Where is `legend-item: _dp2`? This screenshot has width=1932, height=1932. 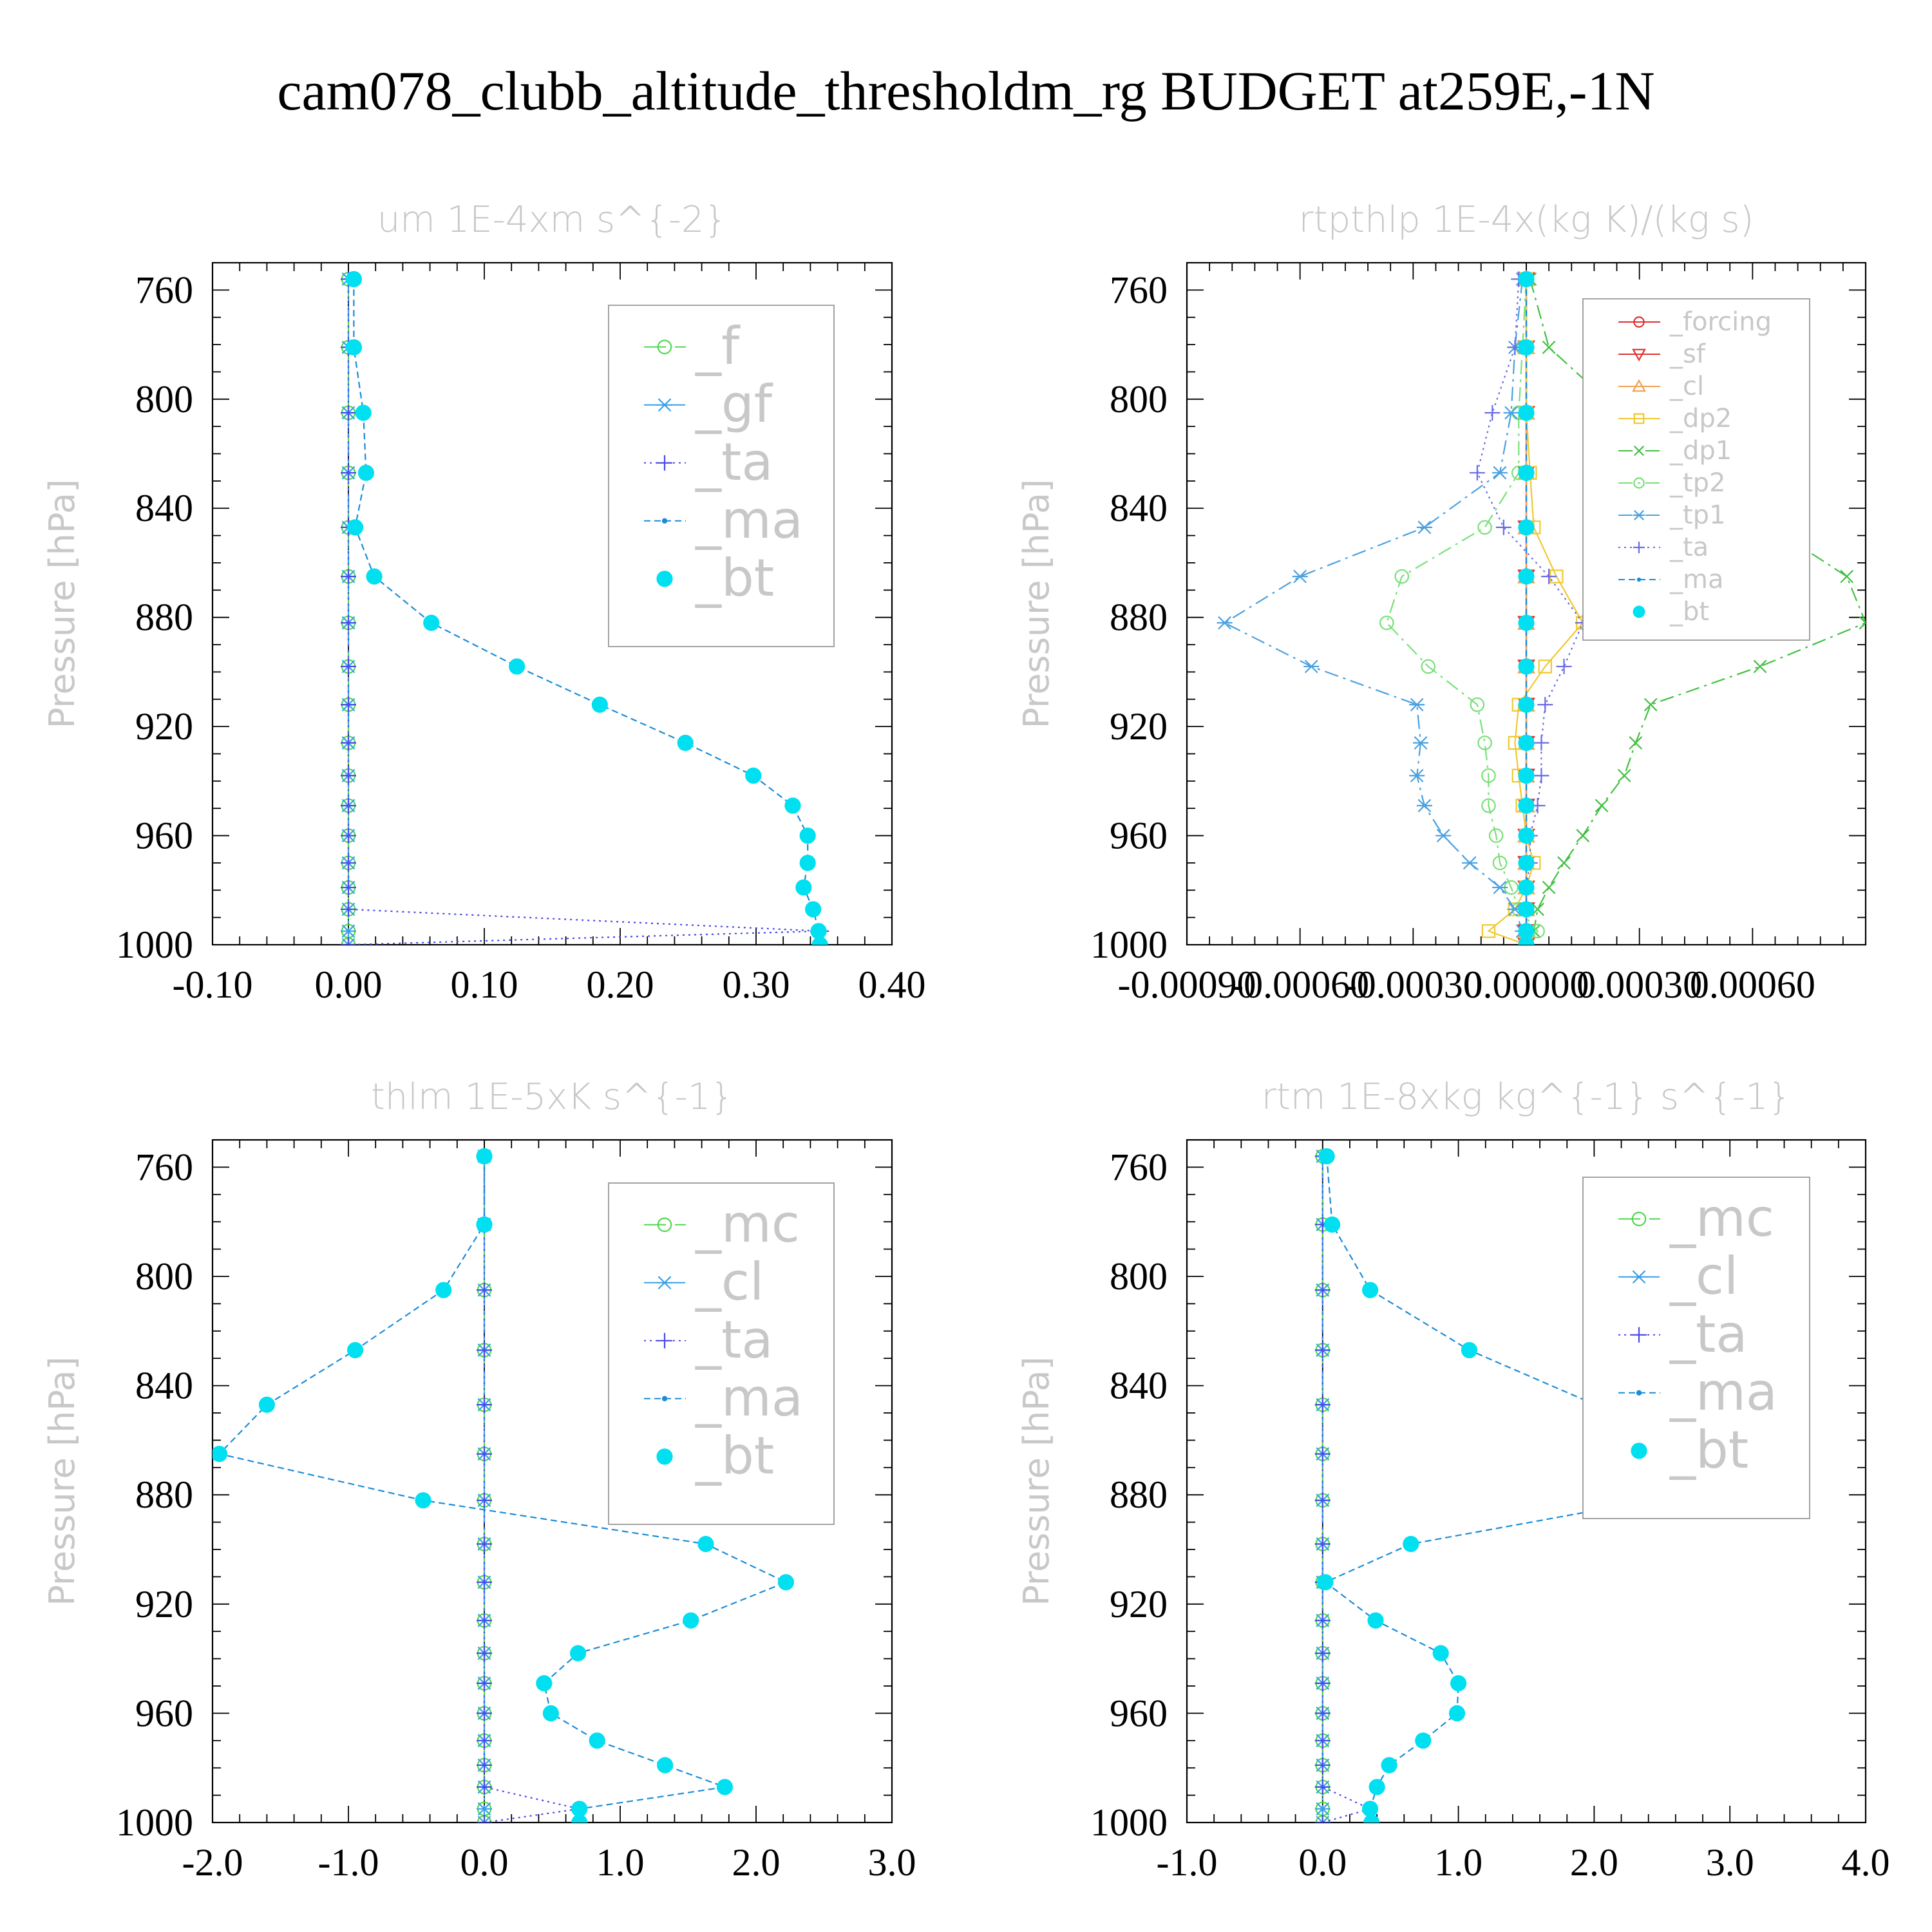 legend-item: _dp2 is located at coordinates (1675, 418).